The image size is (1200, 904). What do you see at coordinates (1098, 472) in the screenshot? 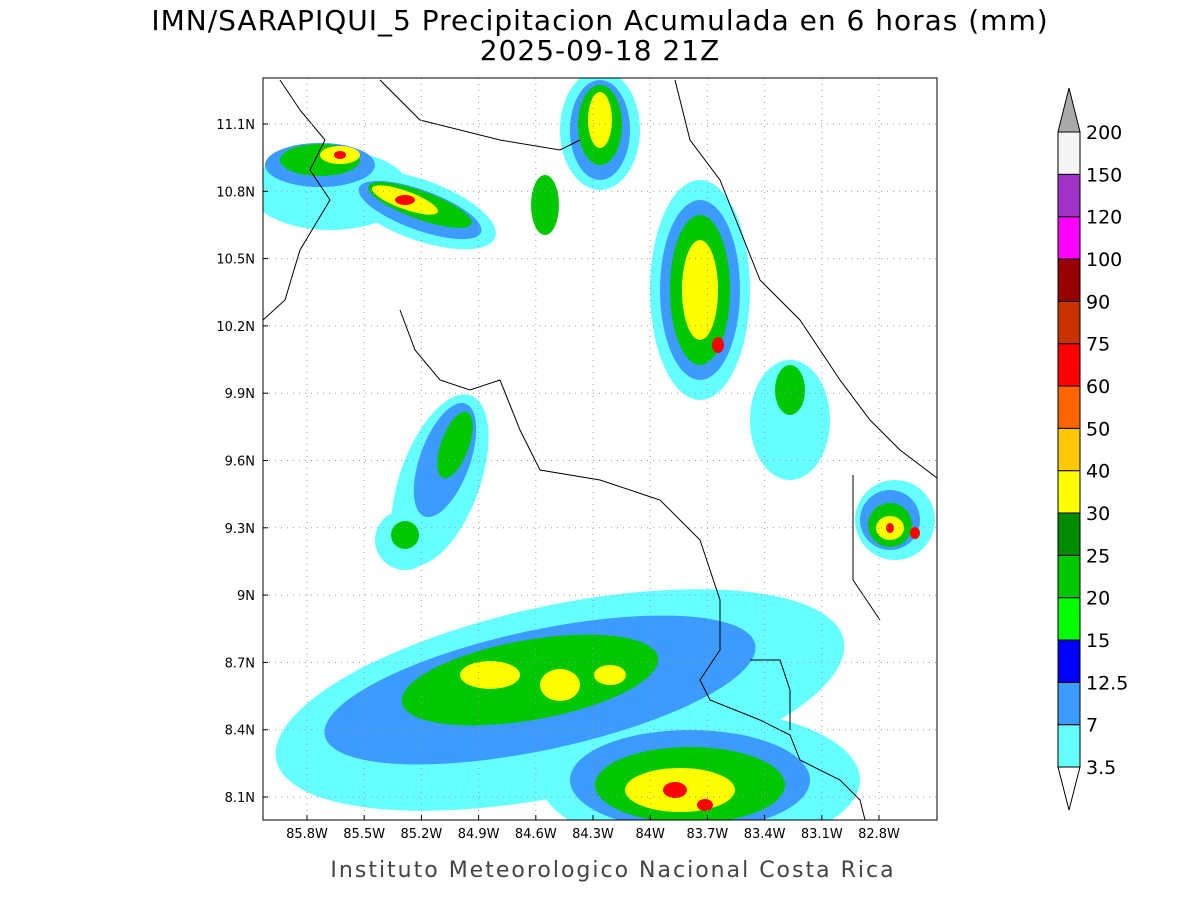
I see `colorbar-label: 40` at bounding box center [1098, 472].